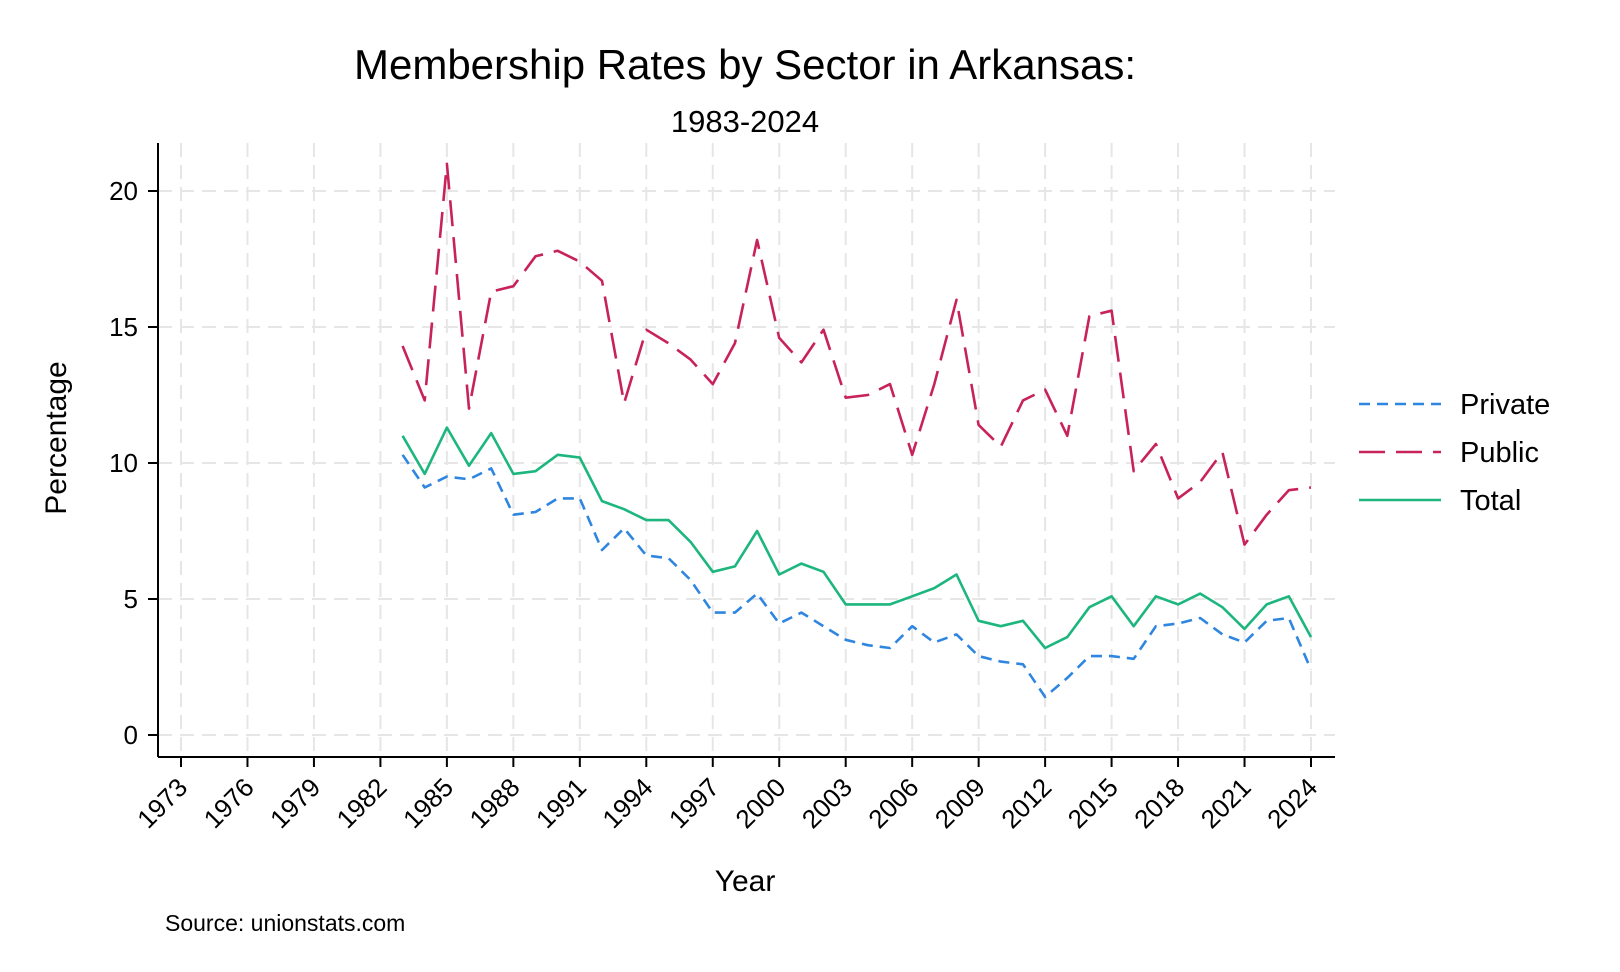 The image size is (1620, 972). I want to click on y-tick-label: 5, so click(131, 599).